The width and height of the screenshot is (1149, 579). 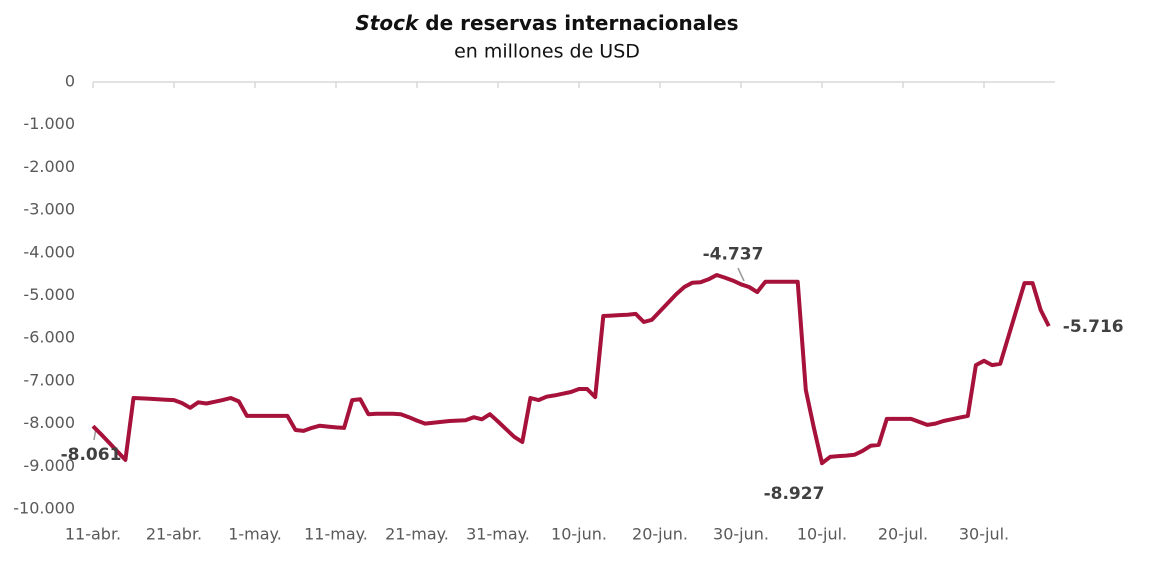 What do you see at coordinates (984, 534) in the screenshot?
I see `x-tick-label: 30-jul.` at bounding box center [984, 534].